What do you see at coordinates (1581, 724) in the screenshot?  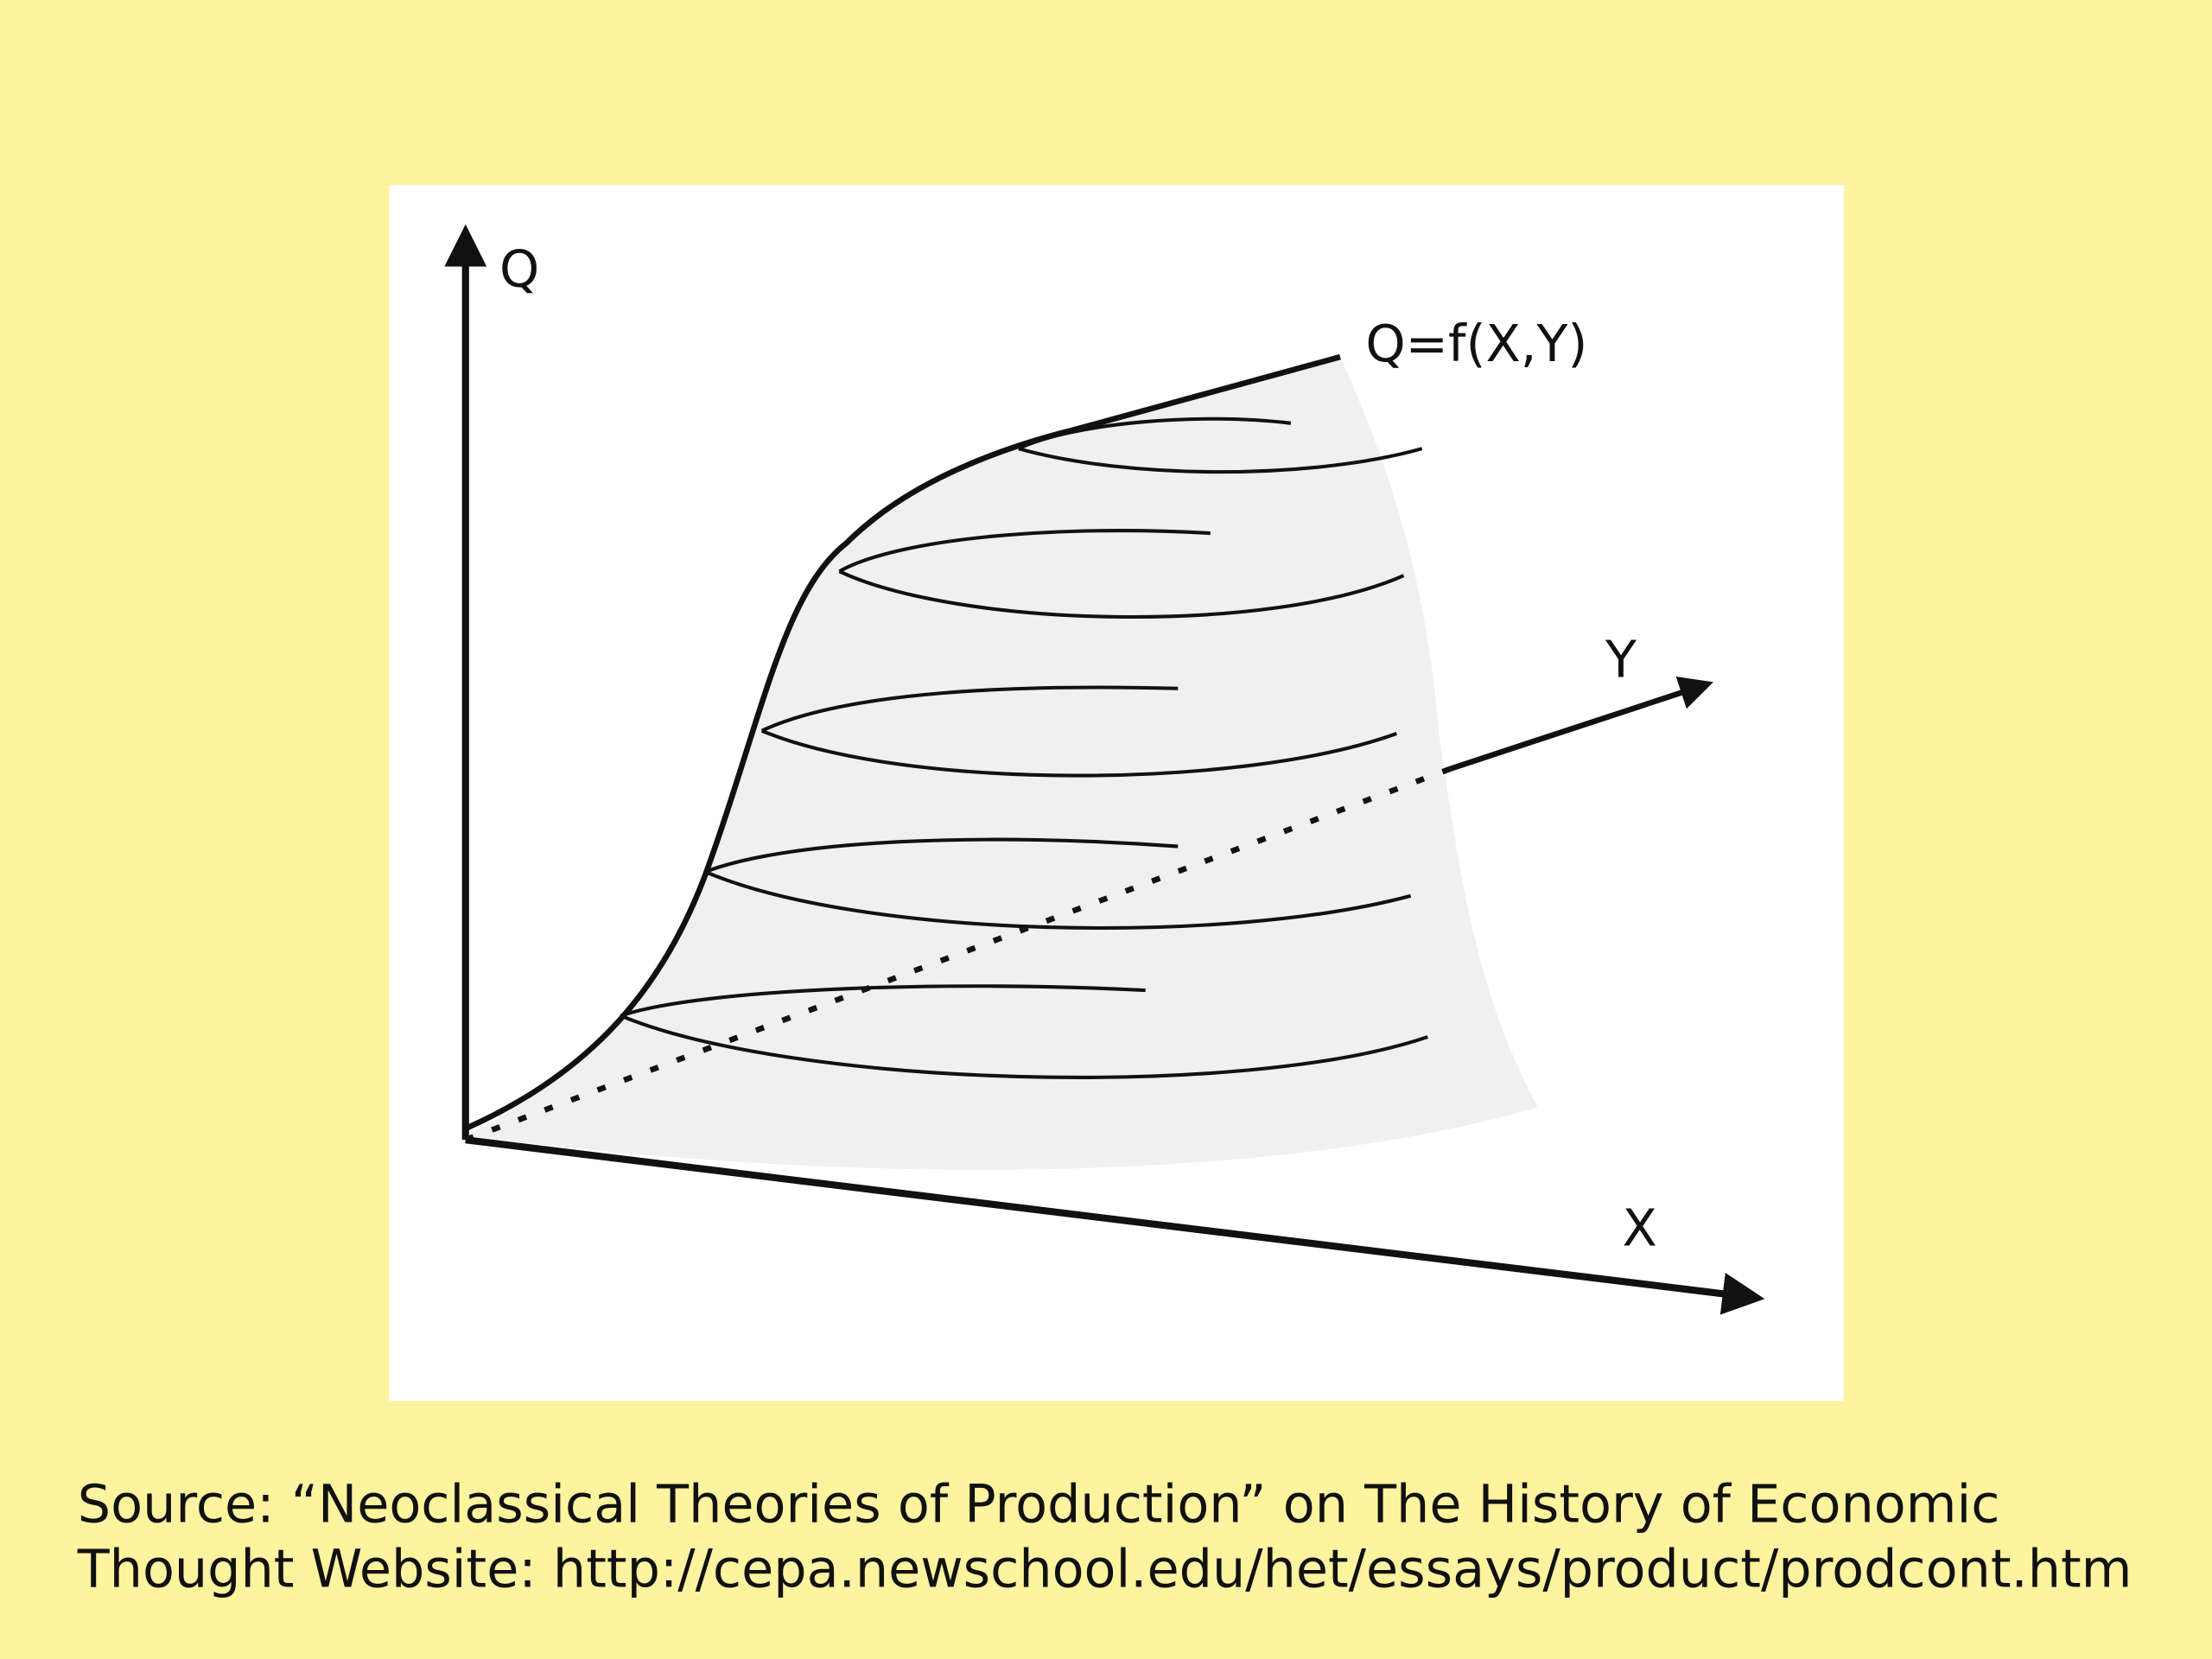 I see `y-axis` at bounding box center [1581, 724].